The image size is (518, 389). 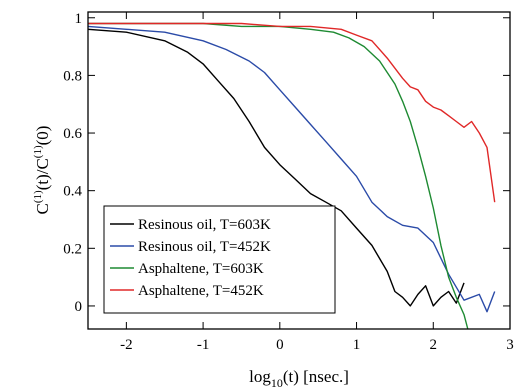 I want to click on legend-box, so click(x=219, y=259).